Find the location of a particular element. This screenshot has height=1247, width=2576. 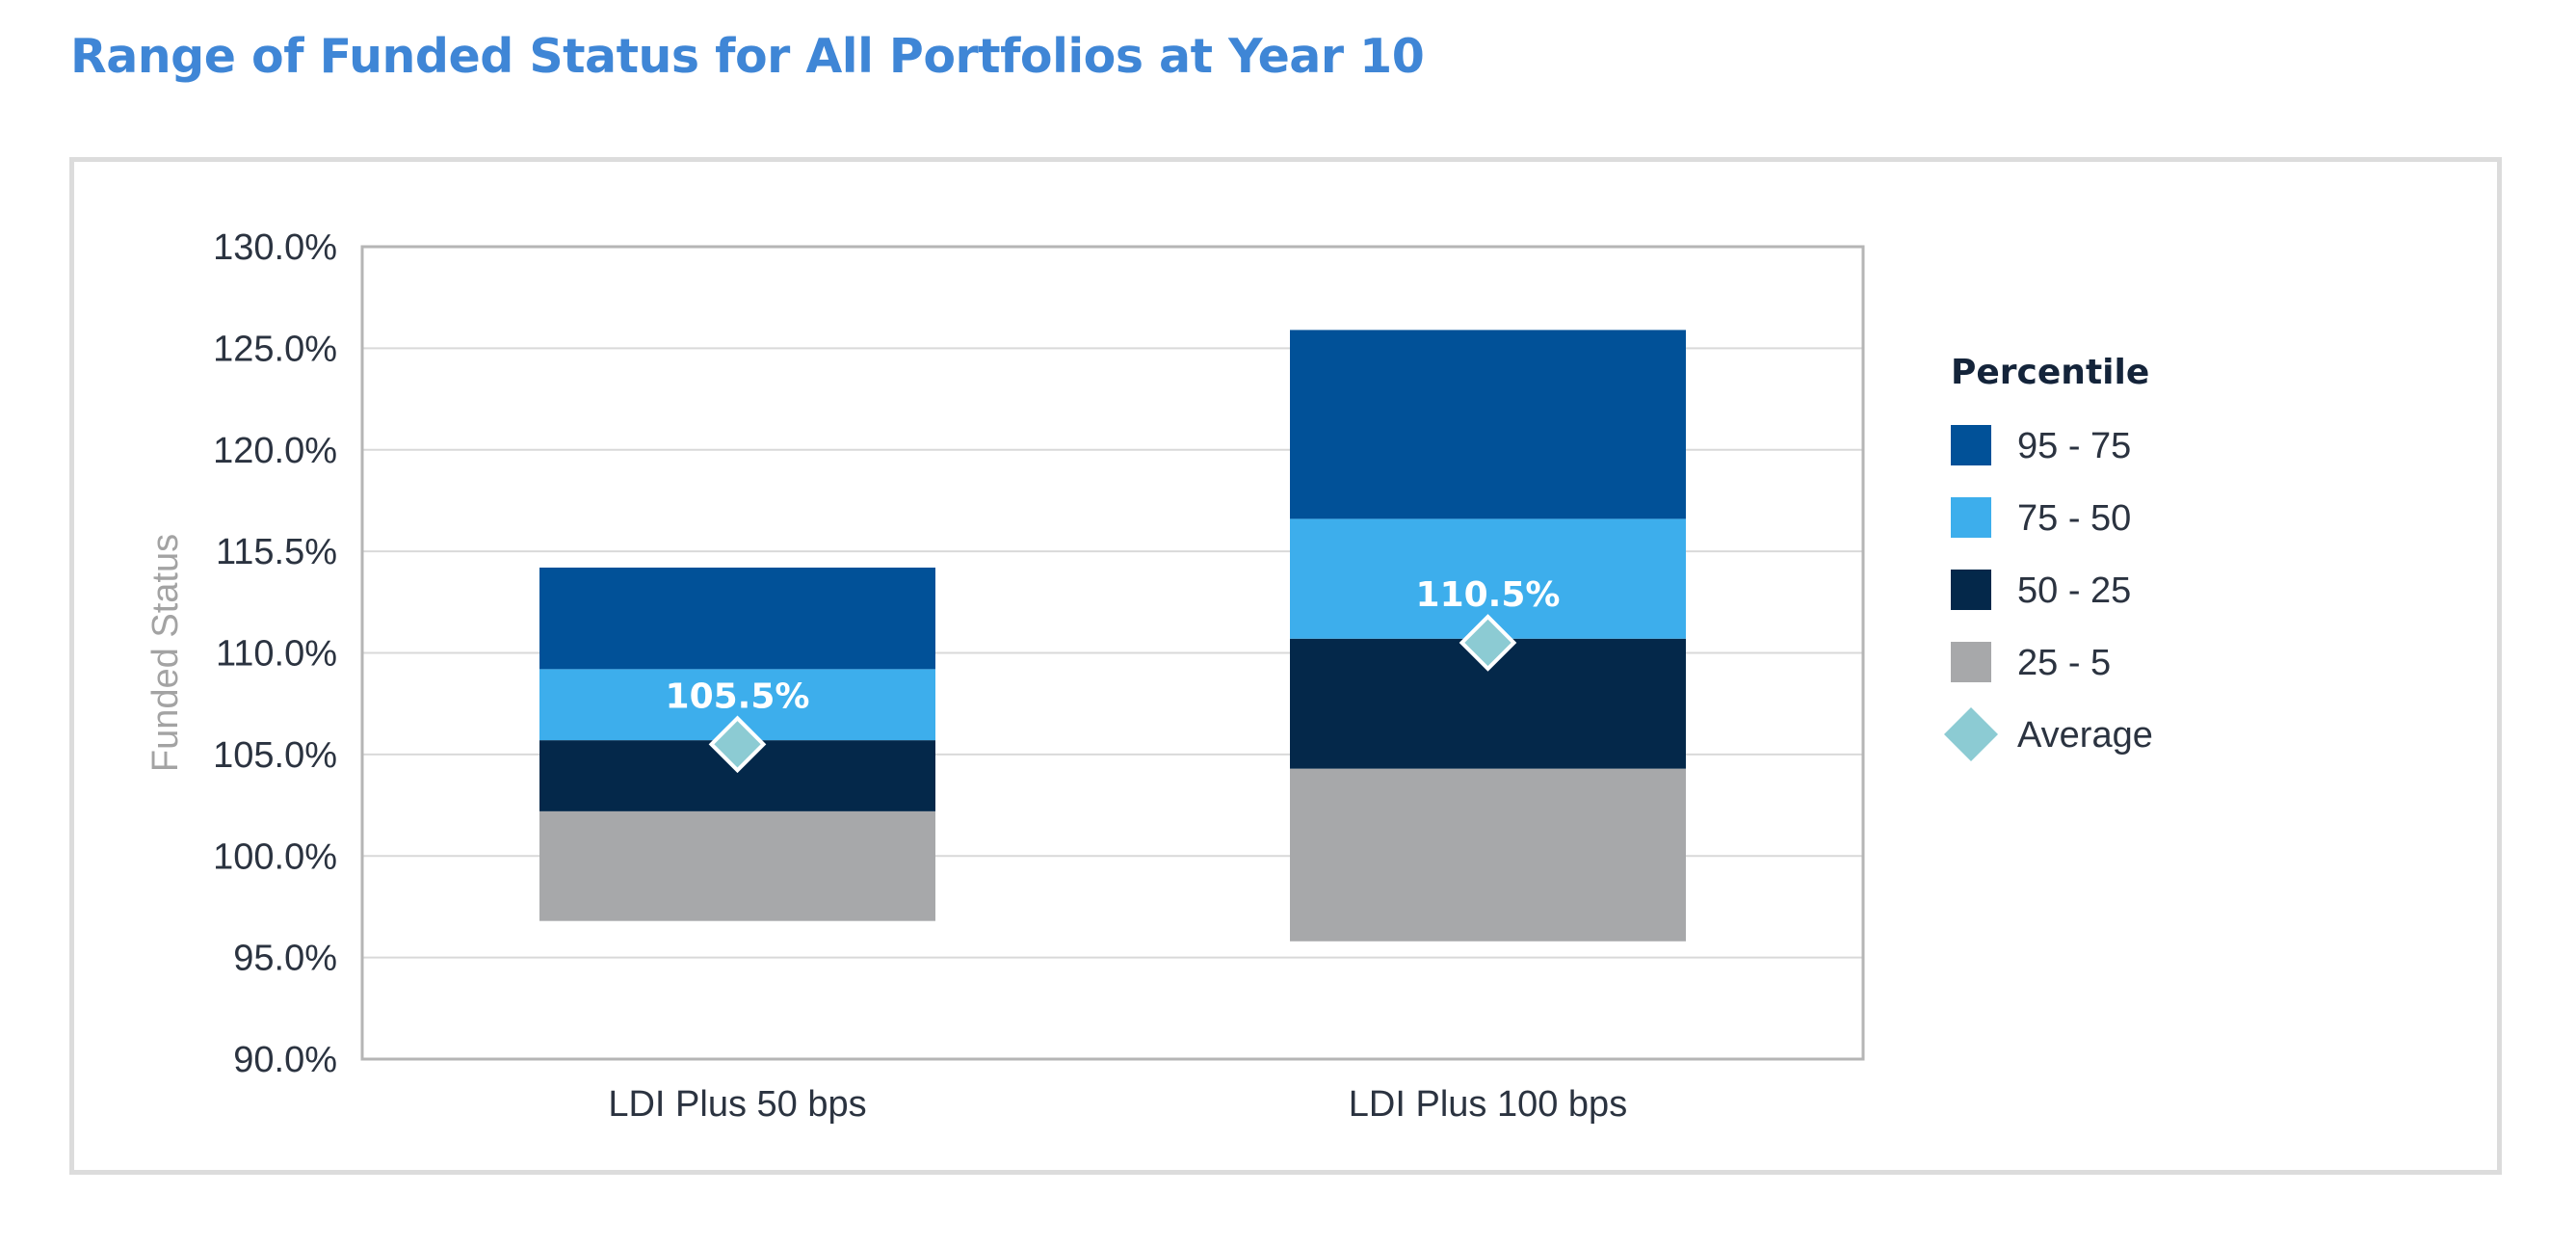

legend-label: 25 - 5 is located at coordinates (2064, 663).